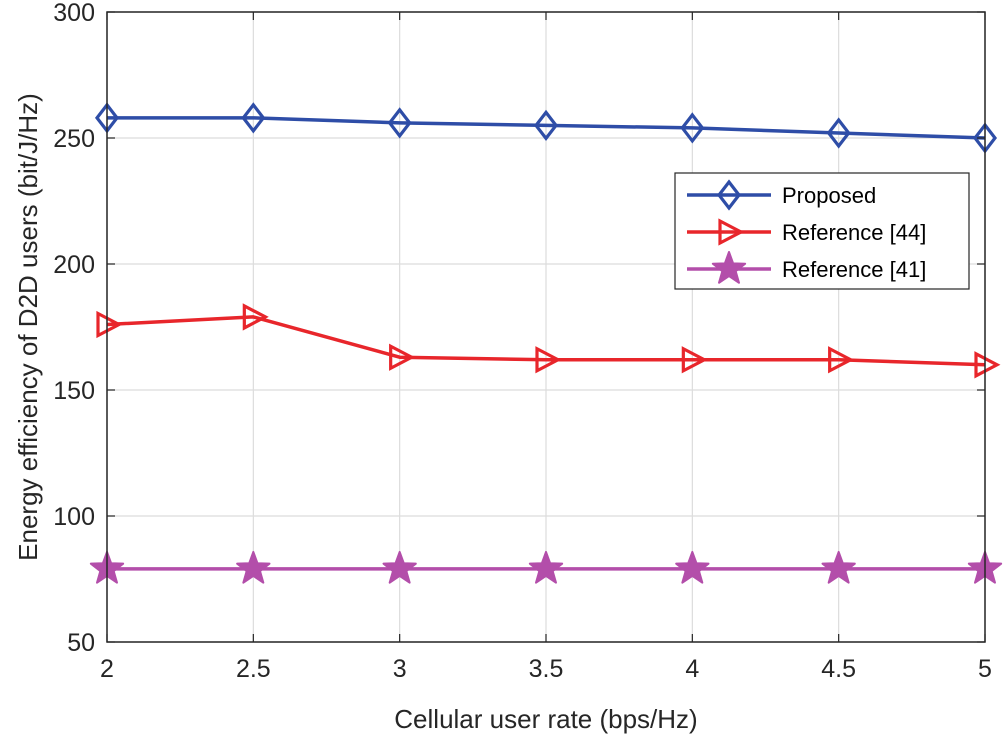 The image size is (1005, 739). Describe the element at coordinates (985, 669) in the screenshot. I see `x-tick-label: 5` at that location.